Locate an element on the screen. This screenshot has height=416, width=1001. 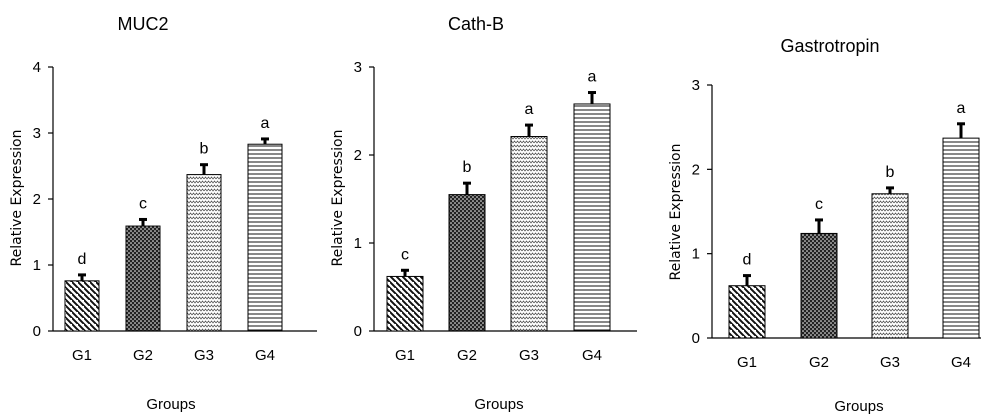
chart-title: Cath-B is located at coordinates (476, 24).